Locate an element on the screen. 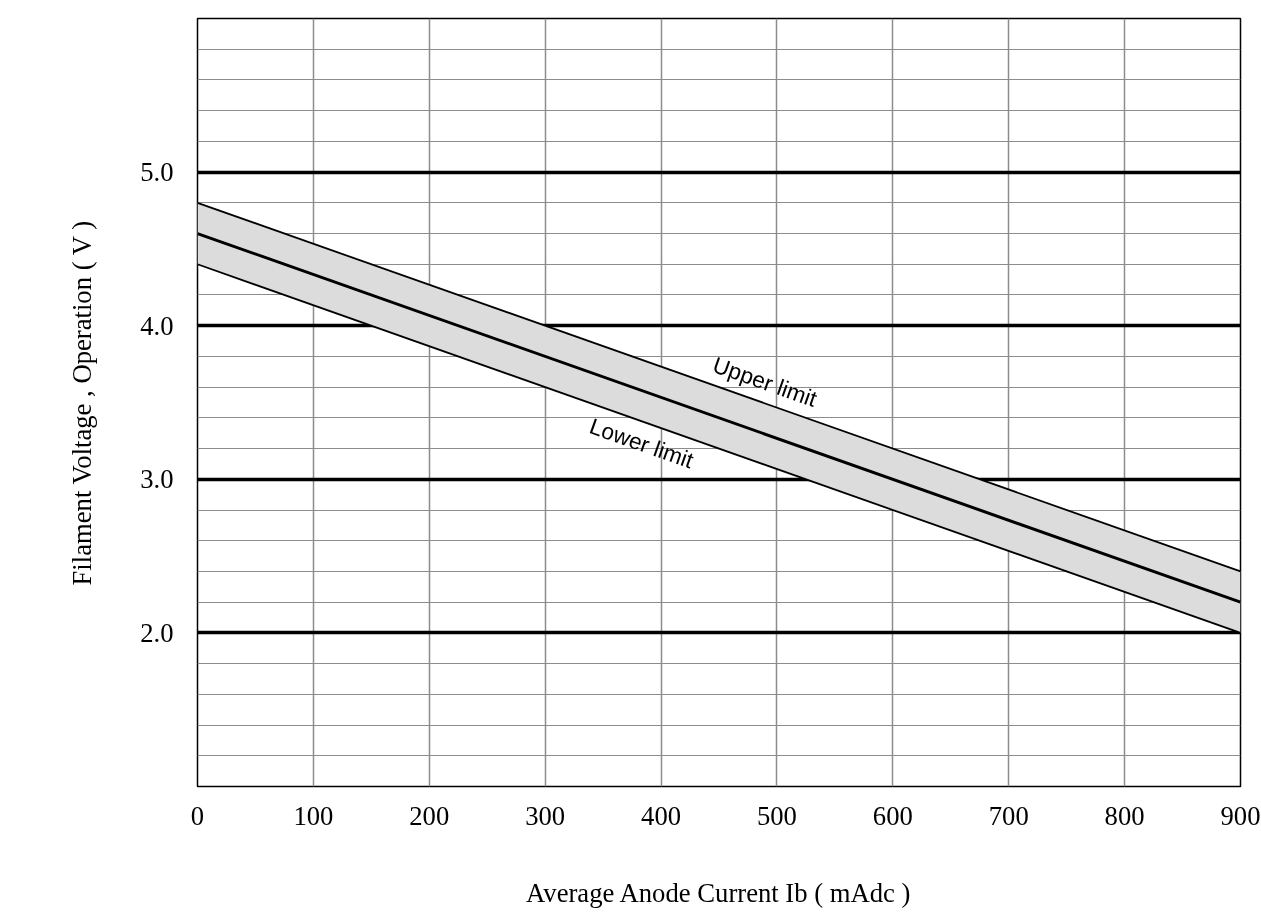 This screenshot has height=922, width=1261. x-tick-label: 500 is located at coordinates (776, 815).